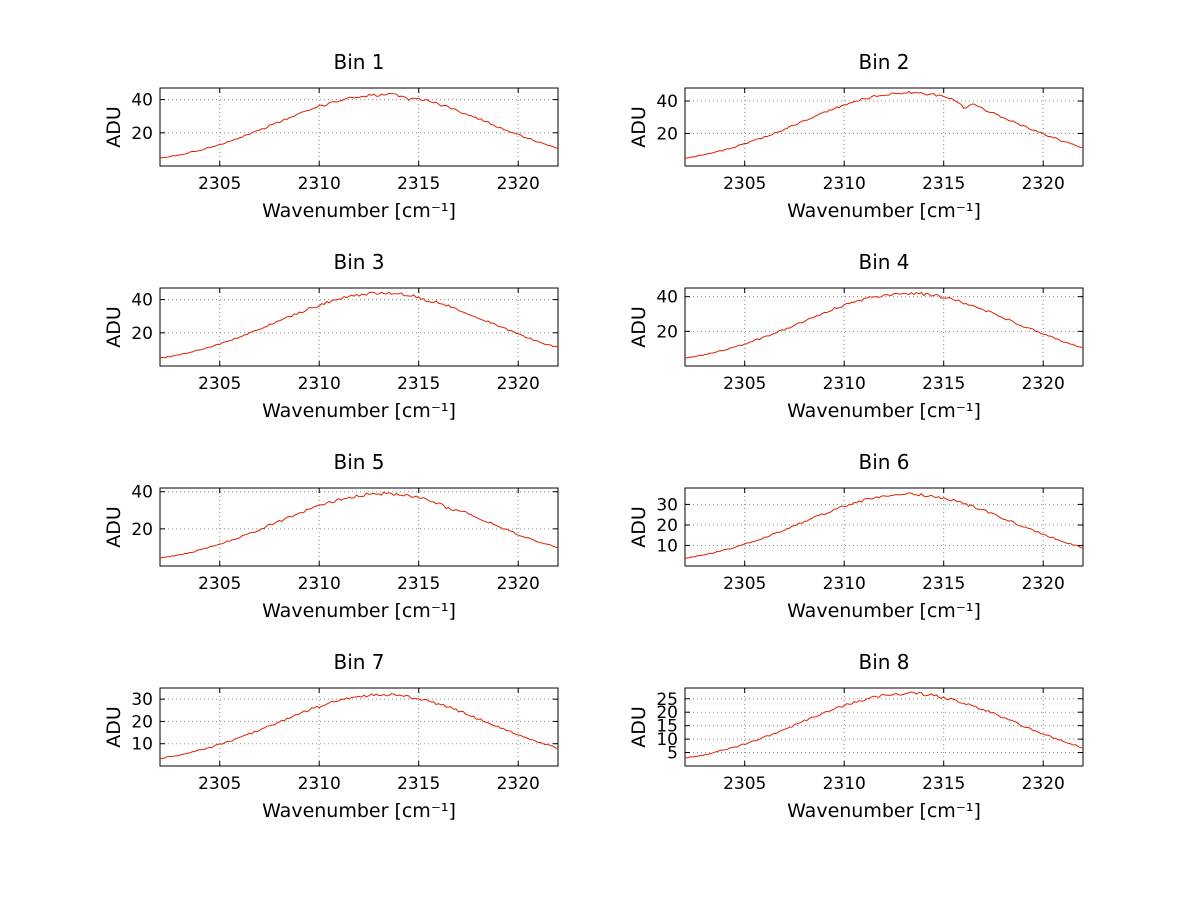 This screenshot has height=901, width=1200. What do you see at coordinates (667, 700) in the screenshot?
I see `svg-text: 25` at bounding box center [667, 700].